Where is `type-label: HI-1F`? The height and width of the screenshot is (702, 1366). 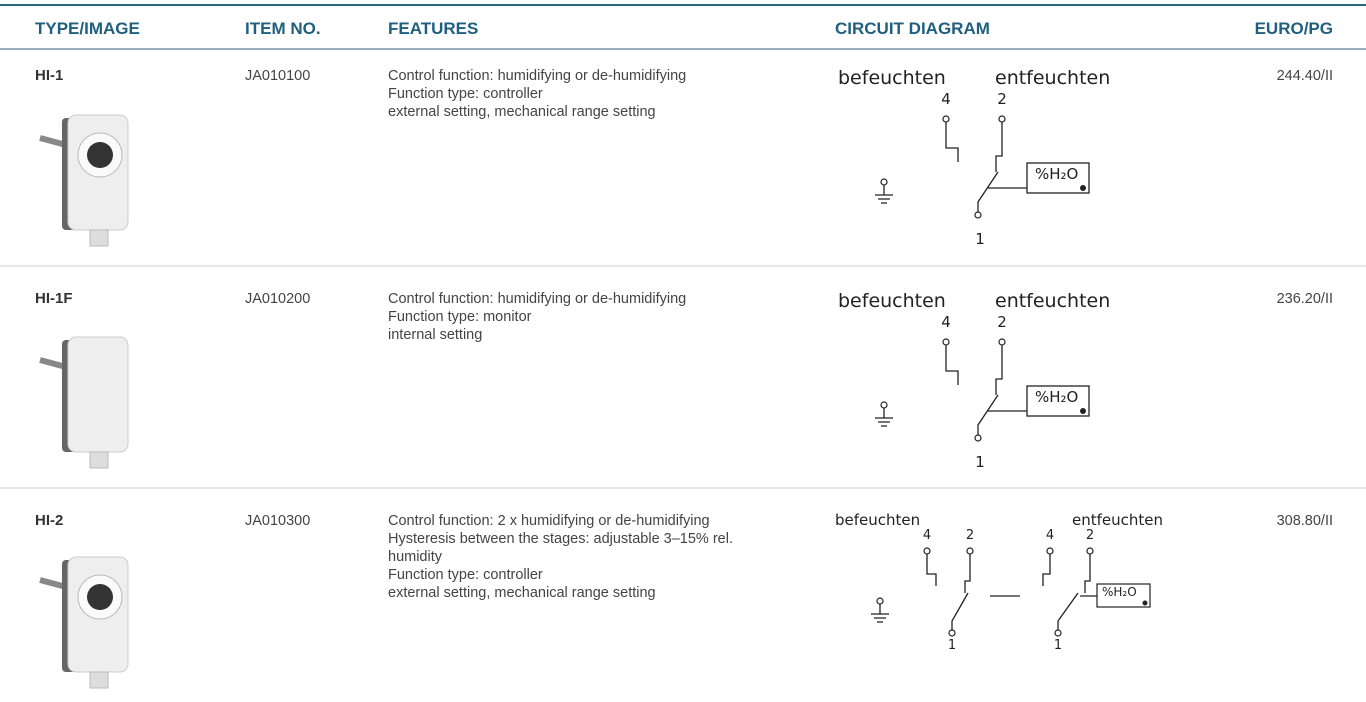
type-label: HI-1F is located at coordinates (54, 298).